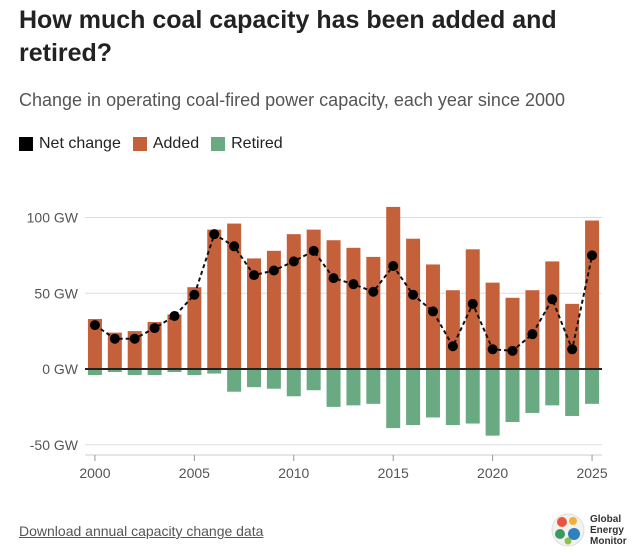  What do you see at coordinates (568, 530) in the screenshot?
I see `globe-icon` at bounding box center [568, 530].